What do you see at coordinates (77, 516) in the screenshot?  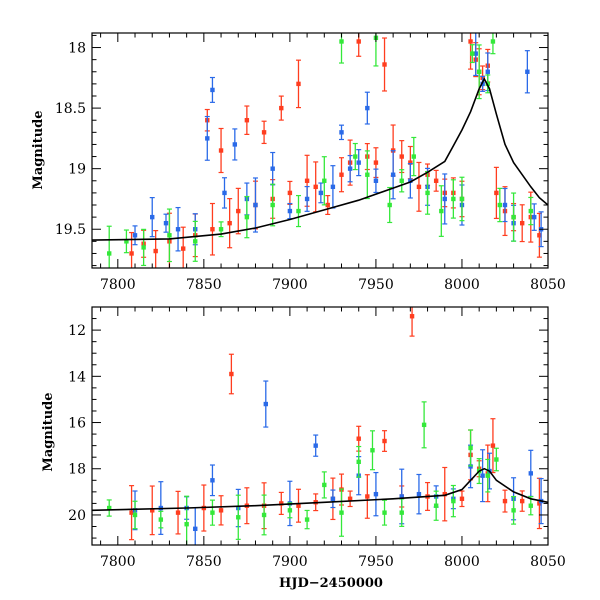 I see `y-tick-label: 20` at bounding box center [77, 516].